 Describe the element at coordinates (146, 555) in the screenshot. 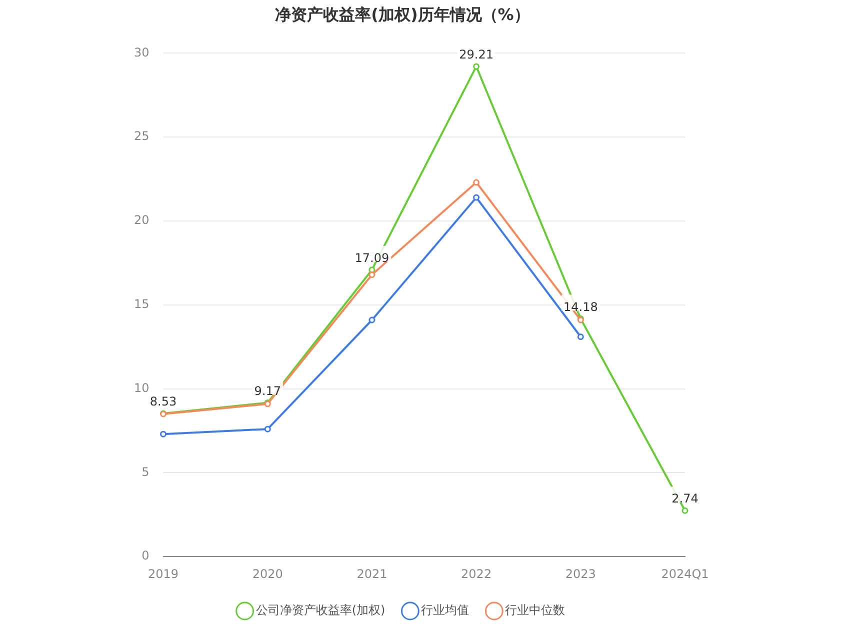

I see `y-tick-label: 0` at that location.